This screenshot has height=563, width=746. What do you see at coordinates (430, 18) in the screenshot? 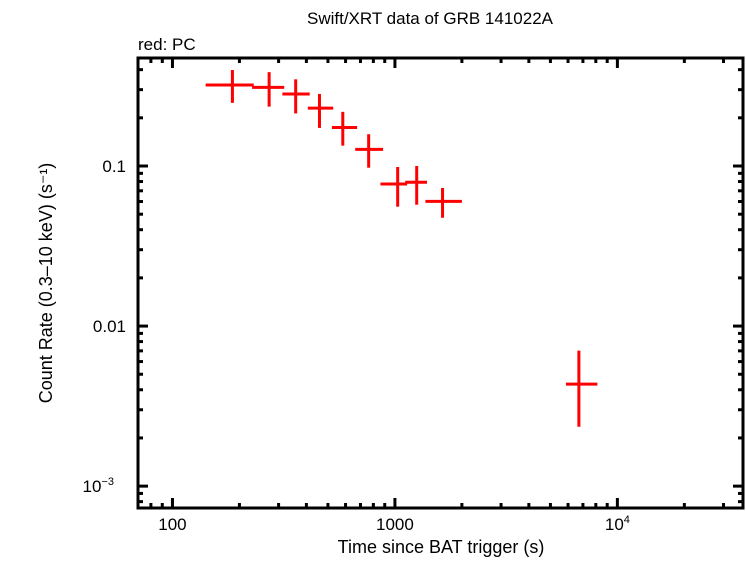
I see `chart-title: Swift/XRT data of GRB 141022A` at bounding box center [430, 18].